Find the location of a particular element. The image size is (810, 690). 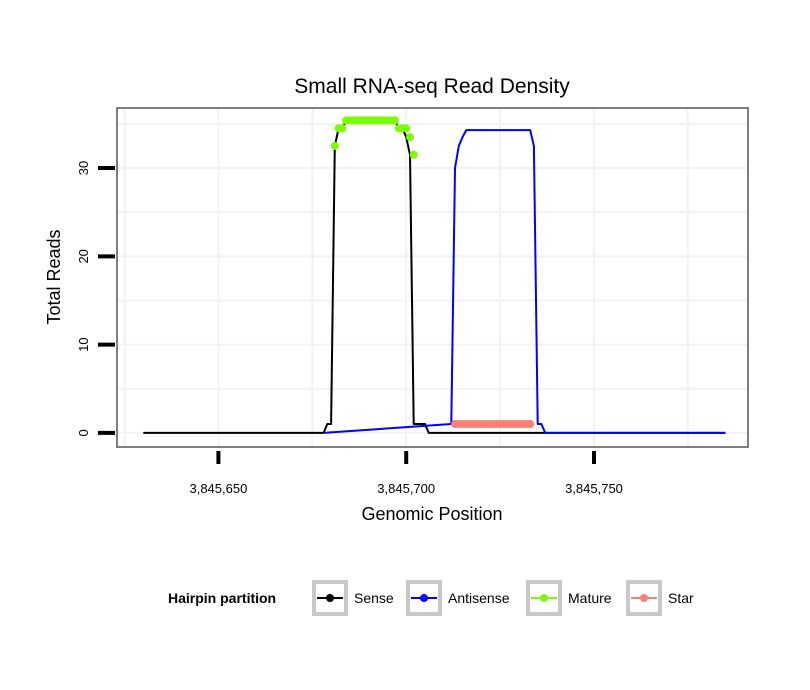

y-axis-title: Total Reads is located at coordinates (54, 276).